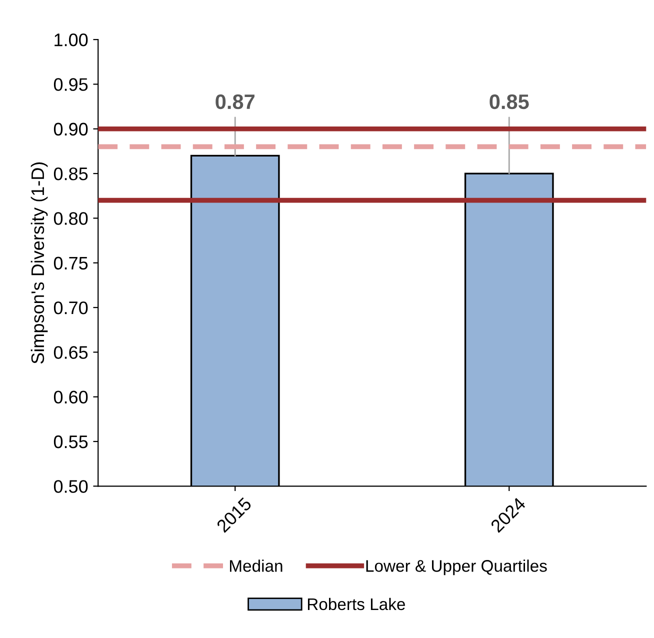 This screenshot has height=638, width=654. What do you see at coordinates (256, 566) in the screenshot?
I see `legend-label: Median` at bounding box center [256, 566].